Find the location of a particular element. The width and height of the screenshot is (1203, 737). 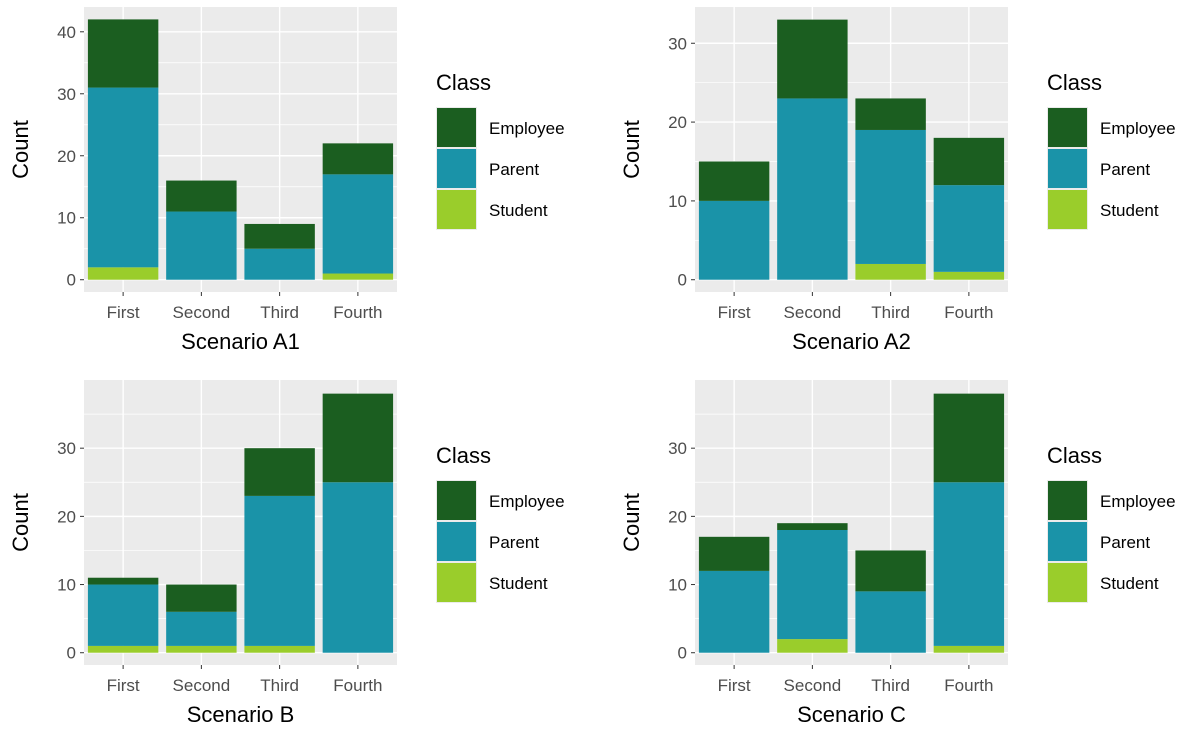

x-axis-title: Scenario A1 is located at coordinates (240, 341).